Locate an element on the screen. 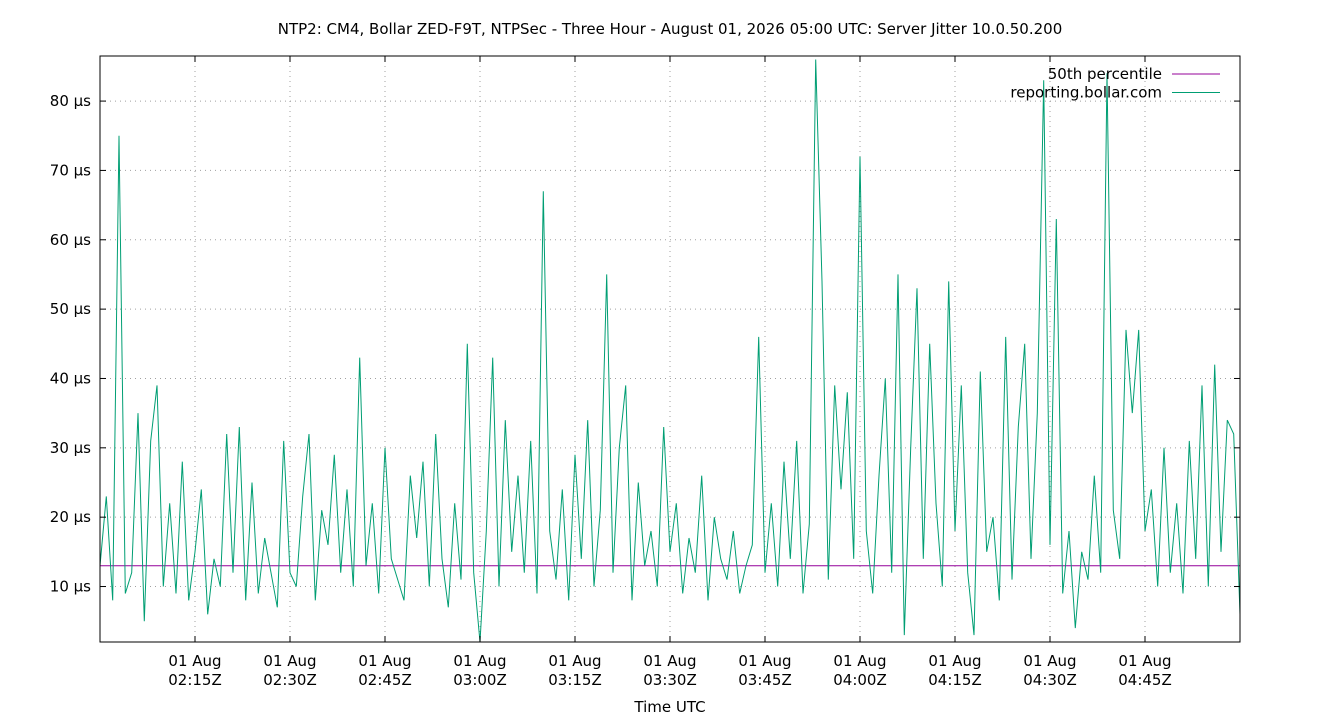  legend-label: 50th percentile is located at coordinates (1105, 74).